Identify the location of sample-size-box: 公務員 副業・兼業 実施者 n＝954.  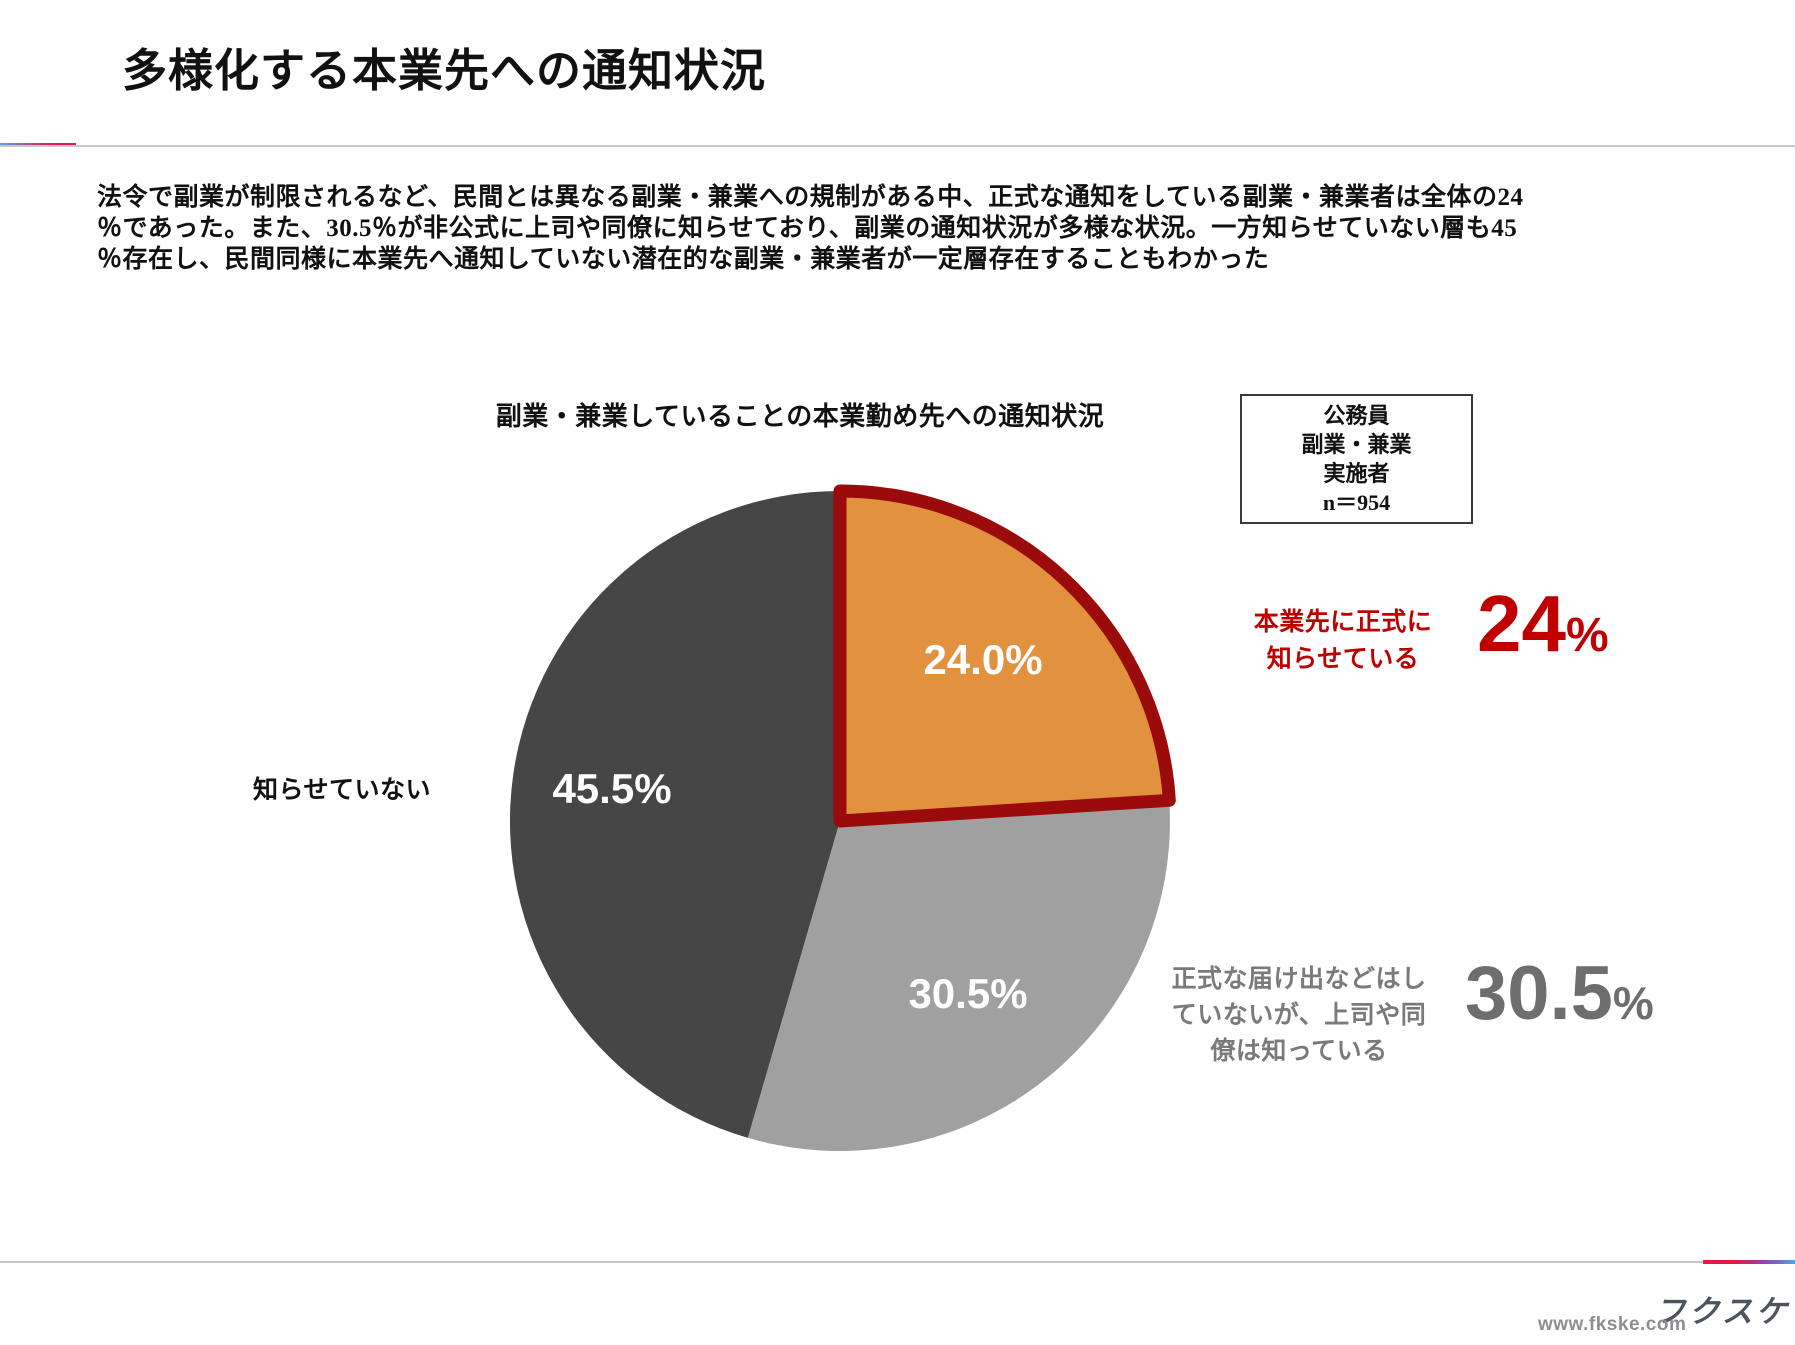
(1356, 459).